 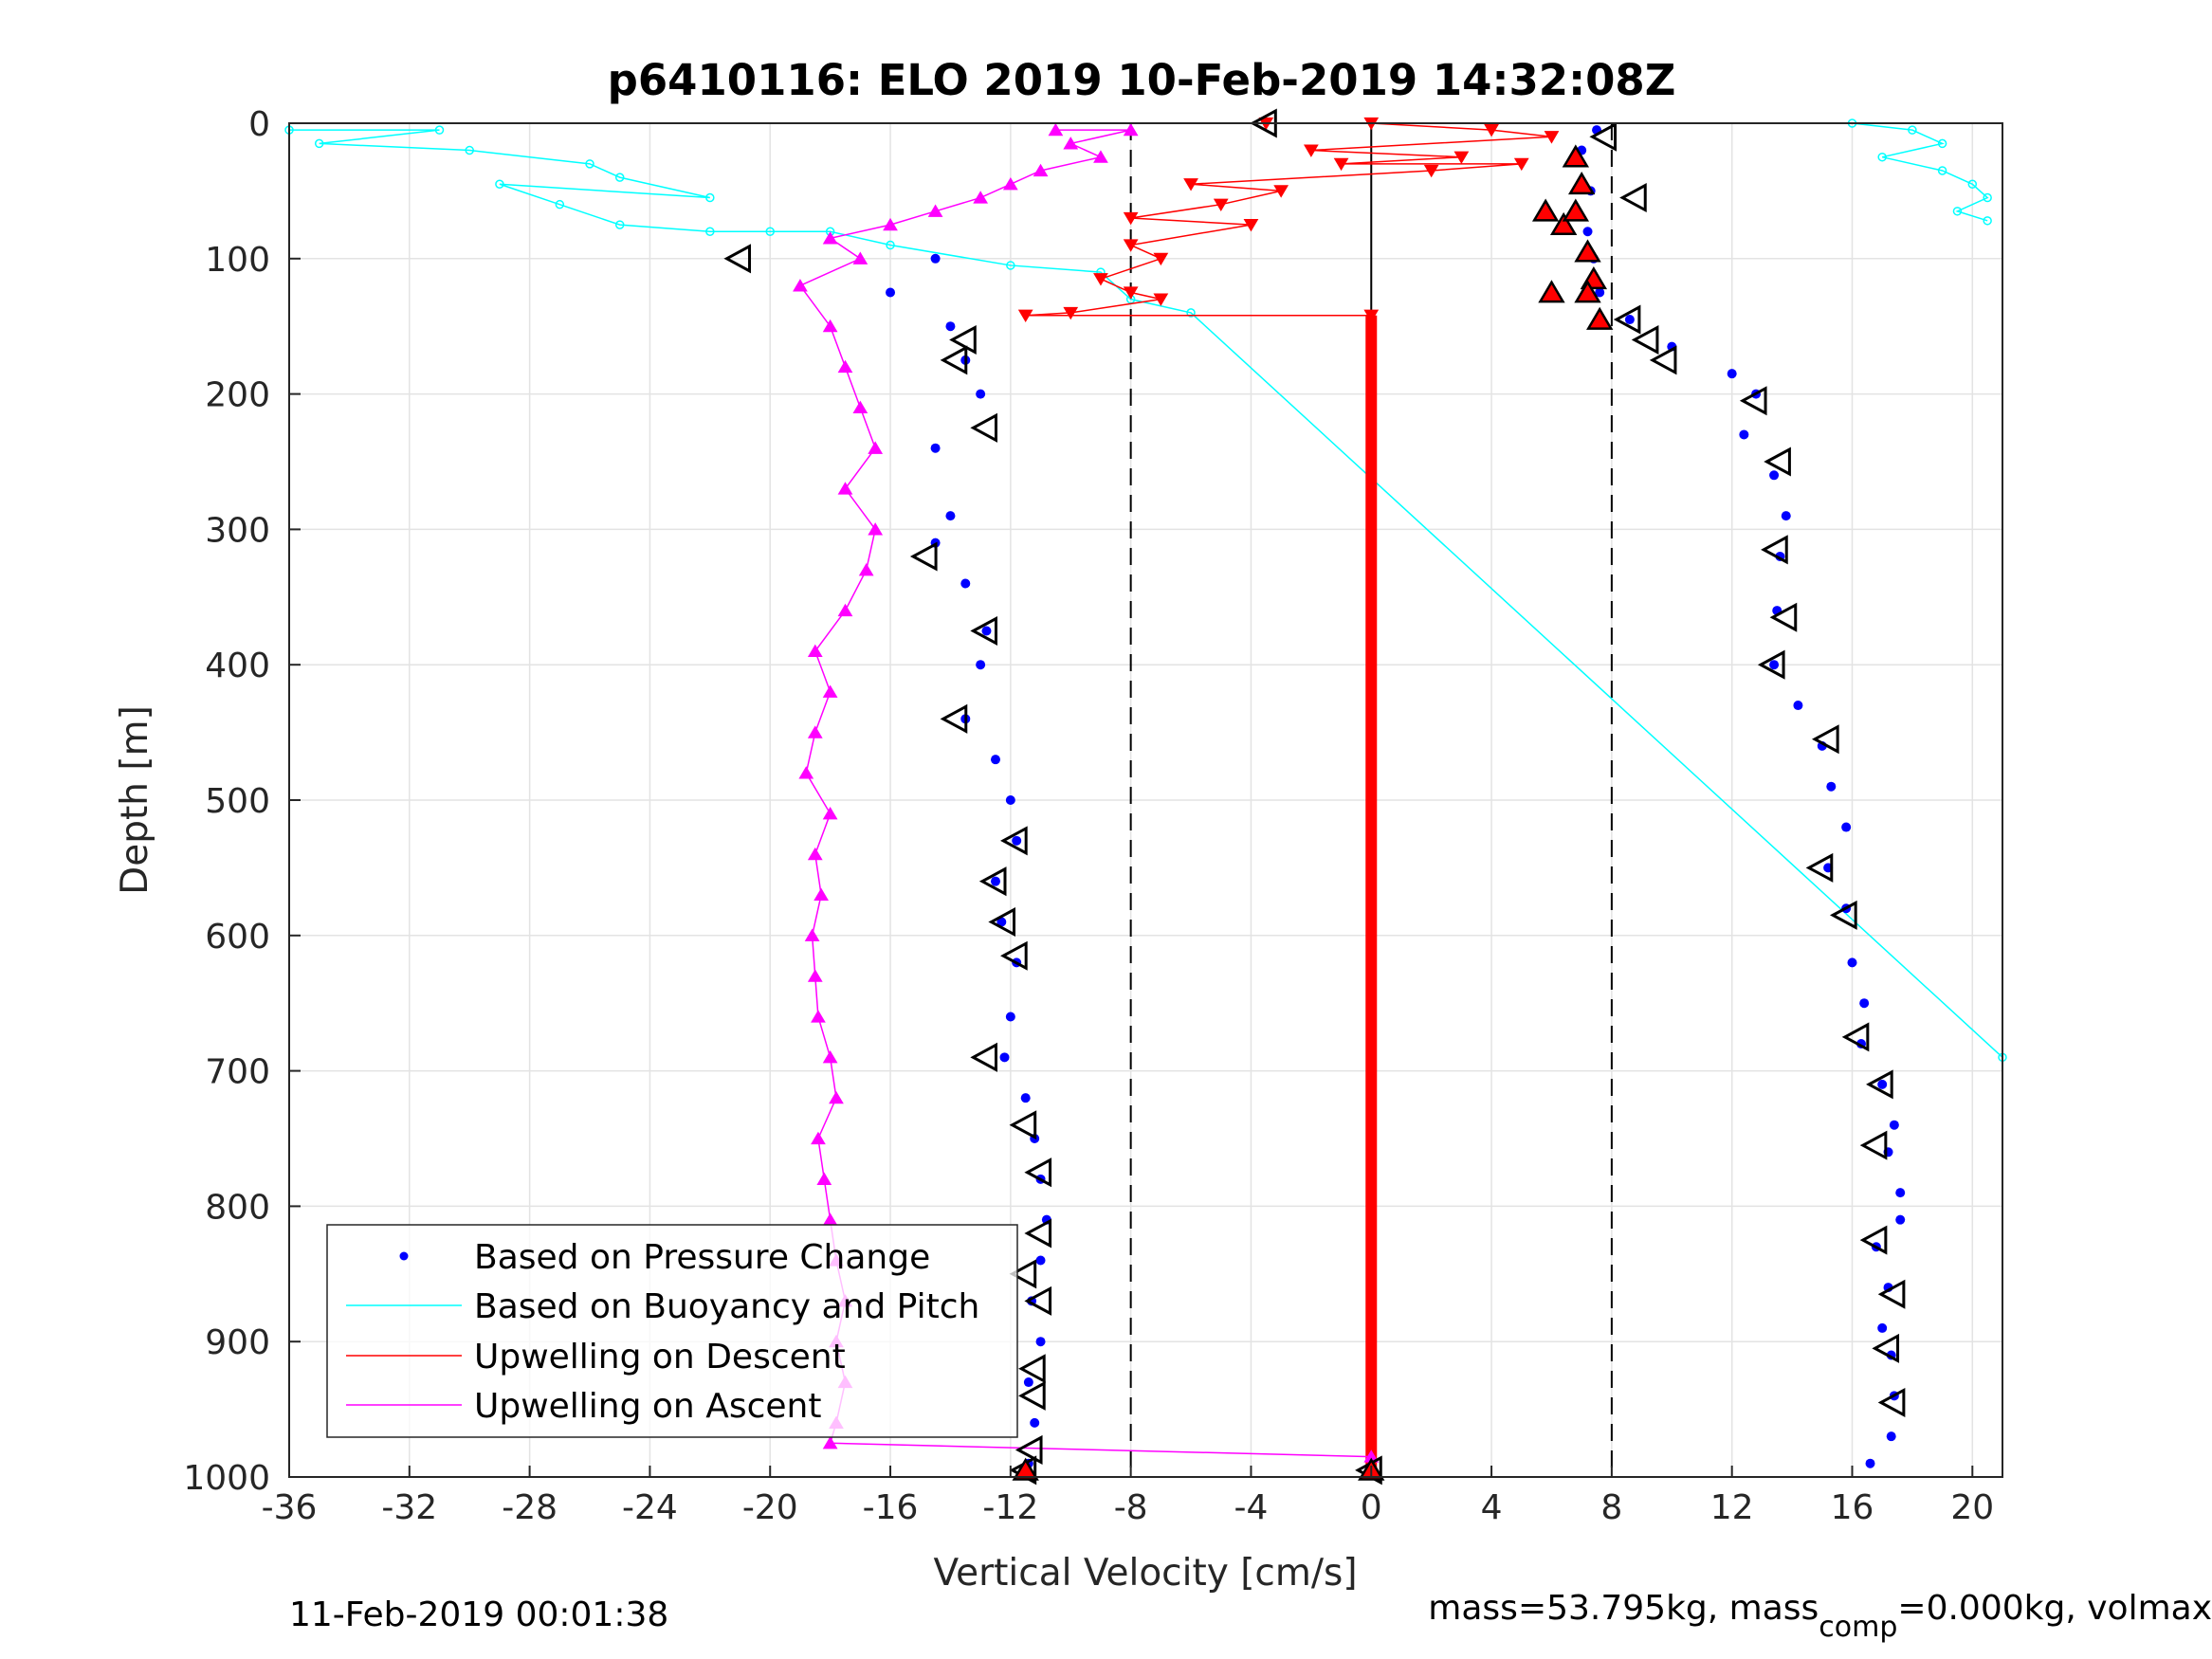 What do you see at coordinates (770, 1507) in the screenshot?
I see `x-tick-label: -20` at bounding box center [770, 1507].